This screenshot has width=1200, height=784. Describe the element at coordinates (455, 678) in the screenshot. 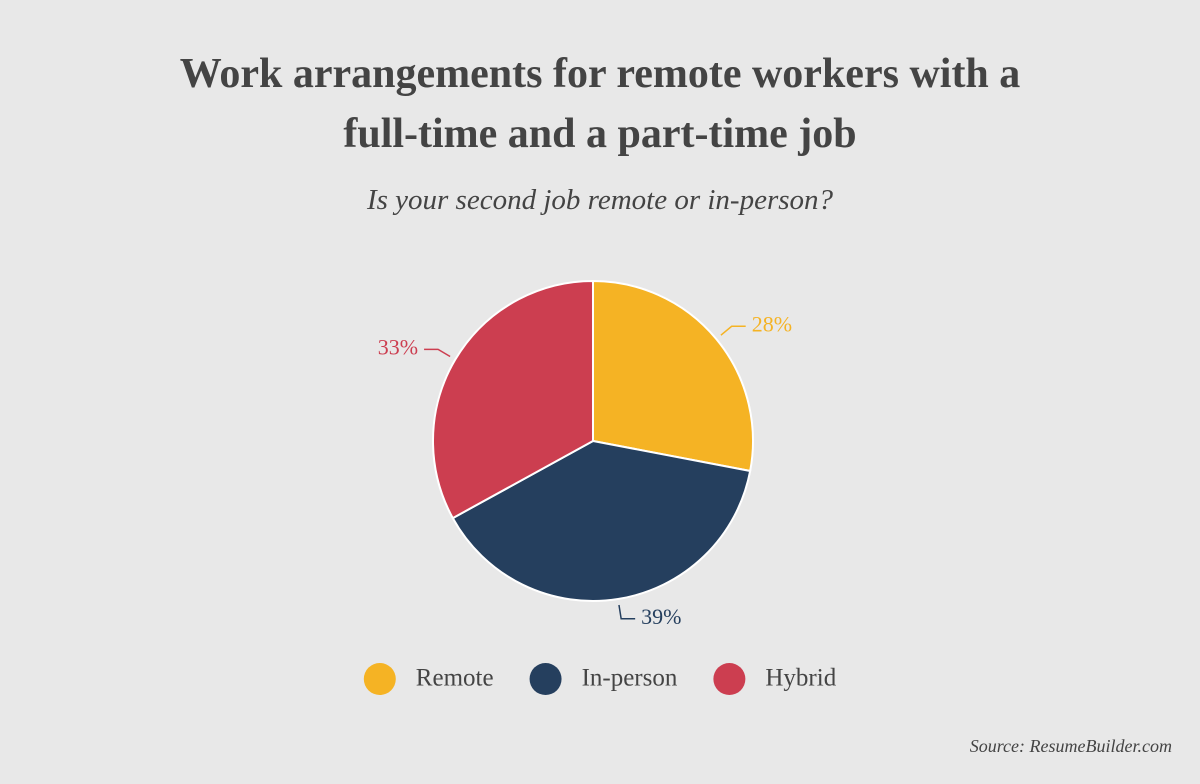

I see `legend-label: Remote` at that location.